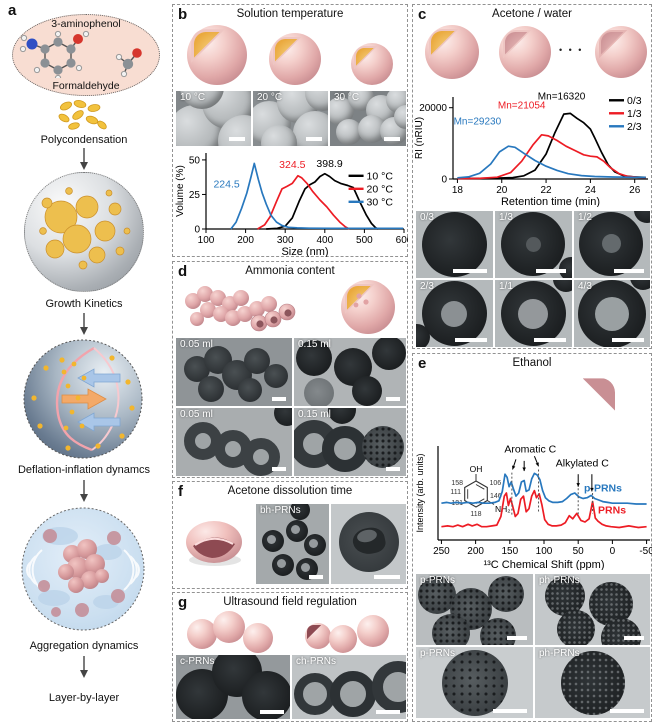  What do you see at coordinates (533, 313) in the screenshot?
I see `tem-c-1-1: 1/1` at bounding box center [533, 313].